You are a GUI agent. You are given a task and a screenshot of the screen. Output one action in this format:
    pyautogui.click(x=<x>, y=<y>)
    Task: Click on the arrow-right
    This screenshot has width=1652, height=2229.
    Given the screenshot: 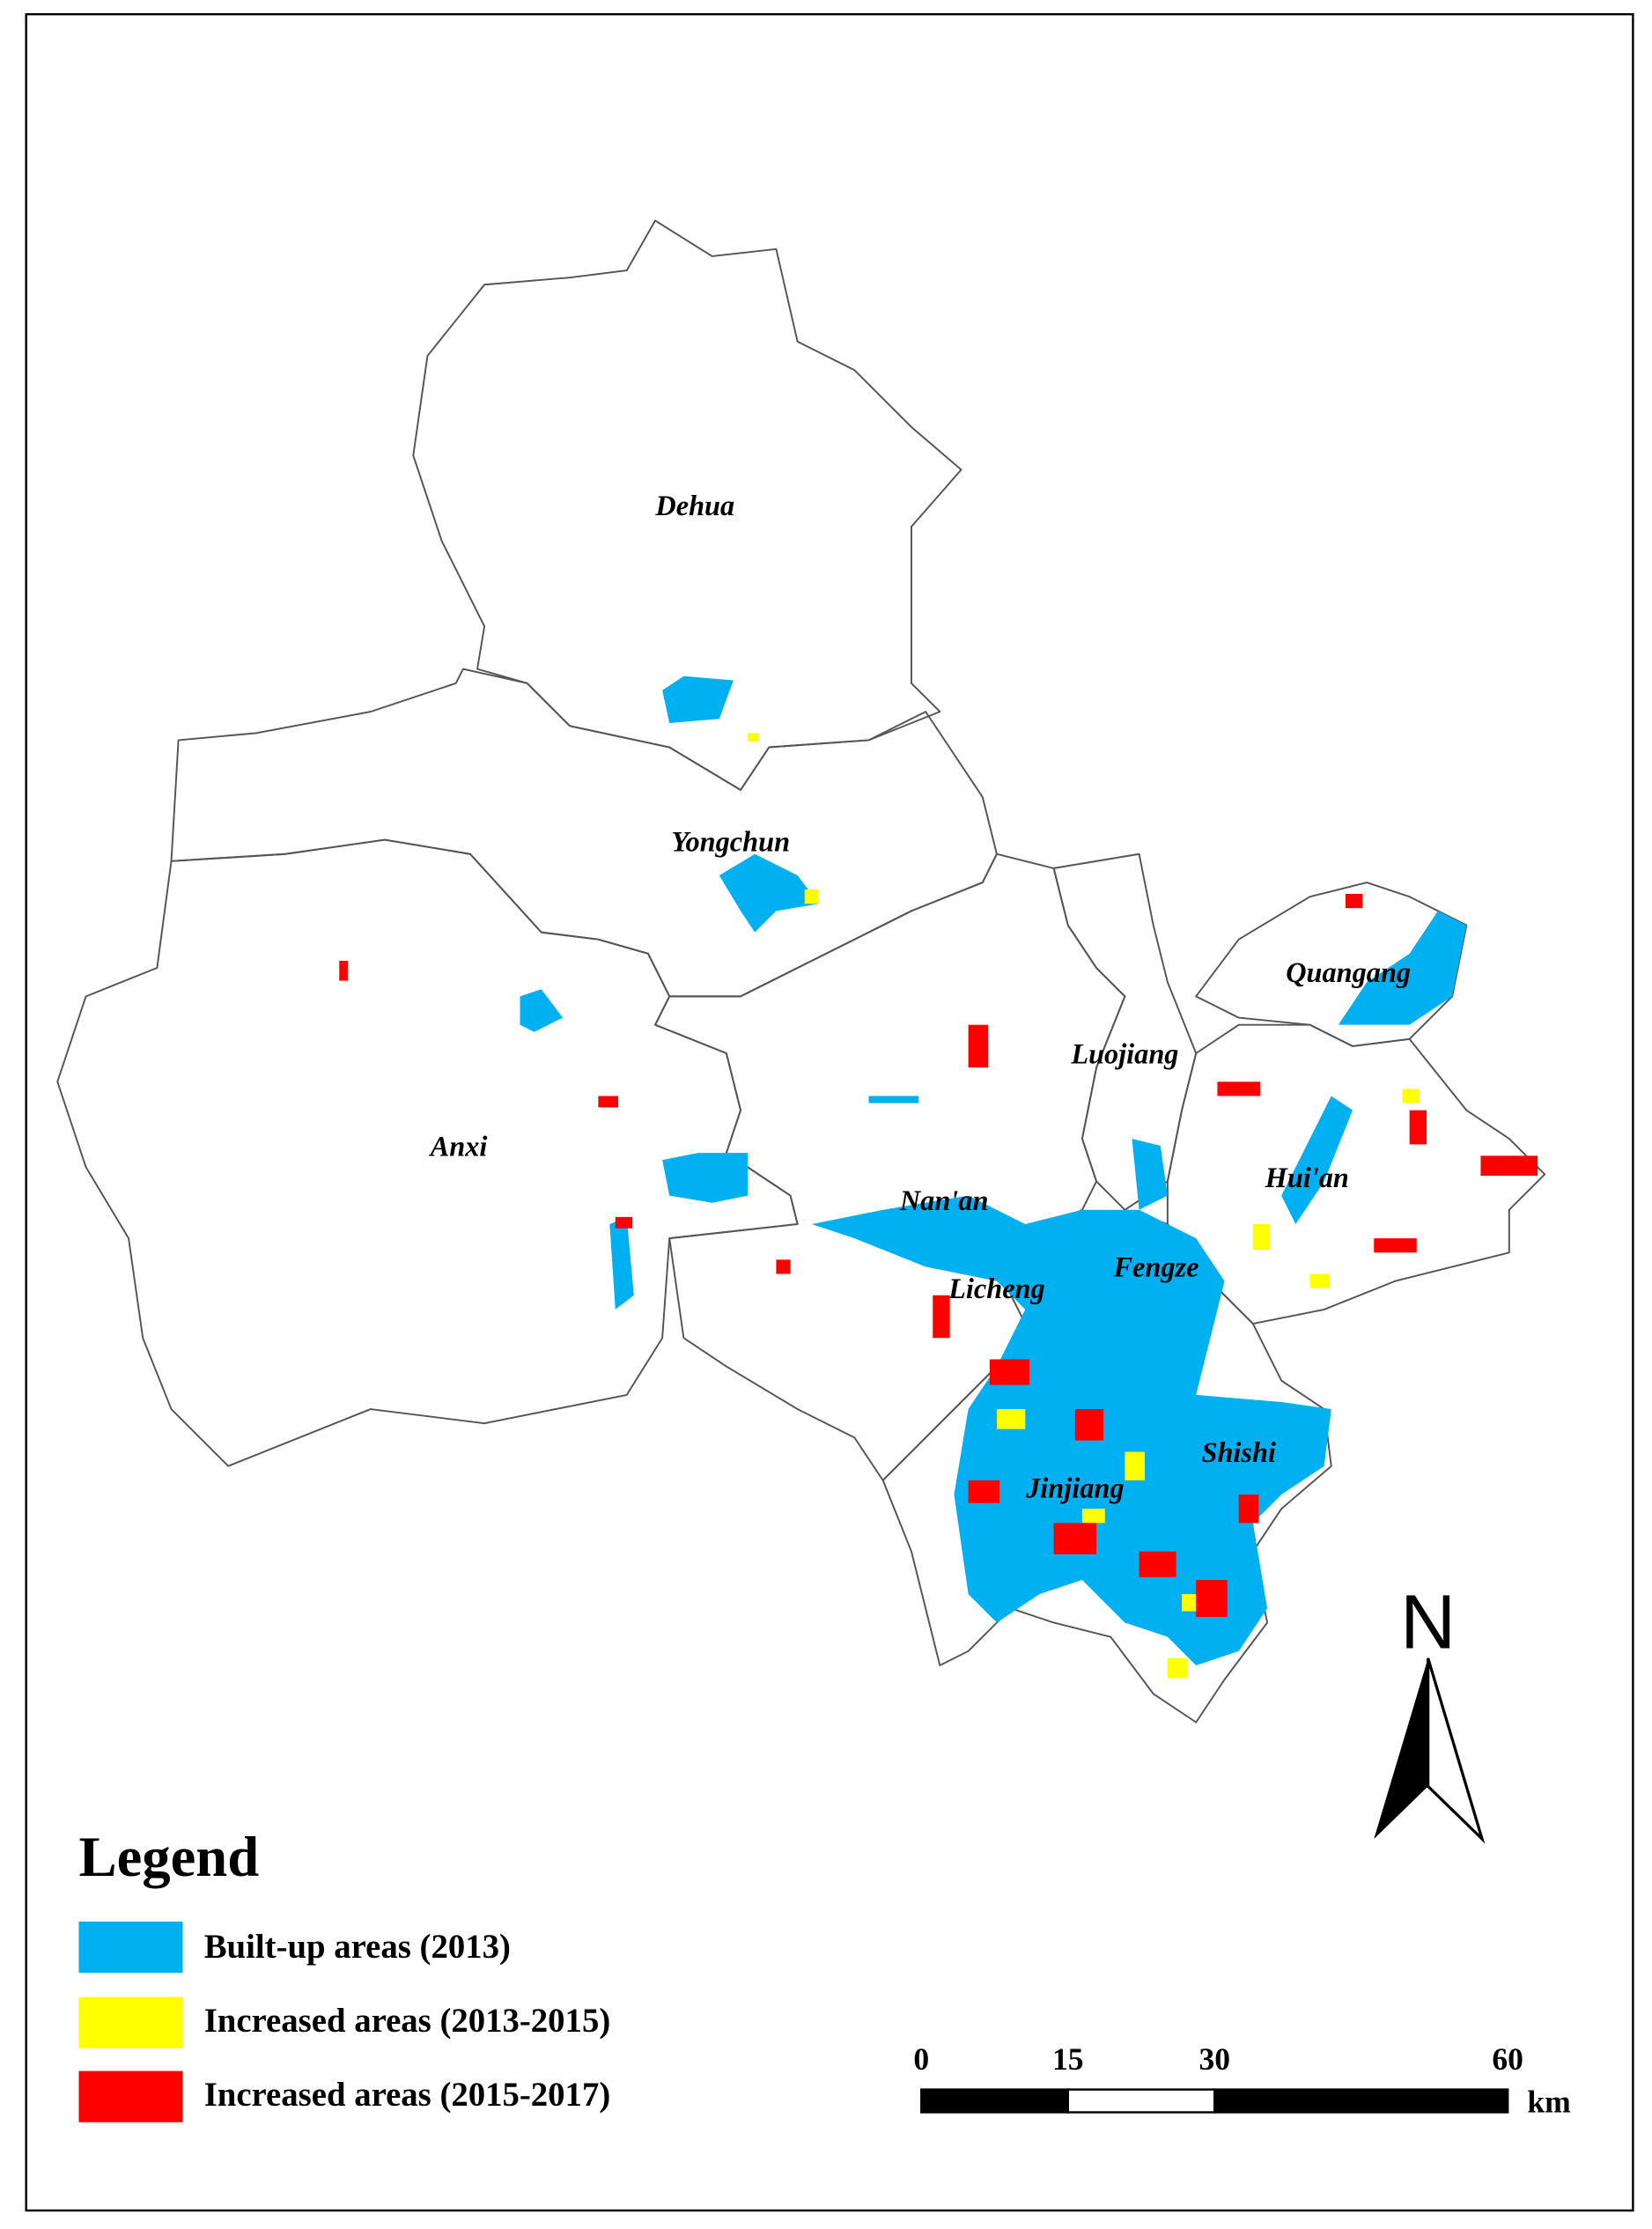 What is the action you would take?
    pyautogui.click(x=1456, y=1751)
    